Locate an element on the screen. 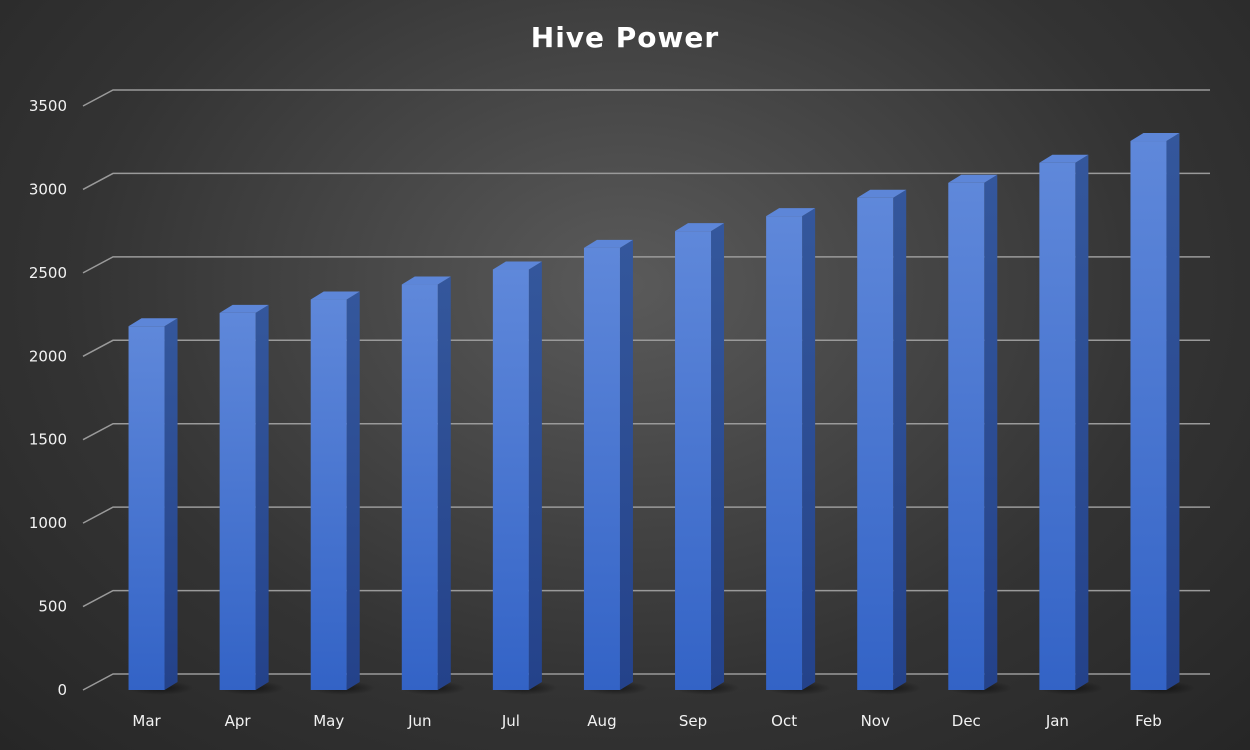 The image size is (1250, 750). y-tick-label: 500 is located at coordinates (52, 607).